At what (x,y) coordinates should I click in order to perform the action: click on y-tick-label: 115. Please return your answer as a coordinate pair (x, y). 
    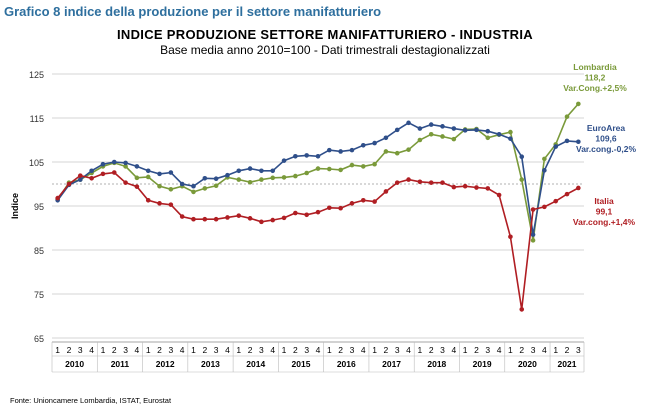
    Looking at the image, I should click on (37, 119).